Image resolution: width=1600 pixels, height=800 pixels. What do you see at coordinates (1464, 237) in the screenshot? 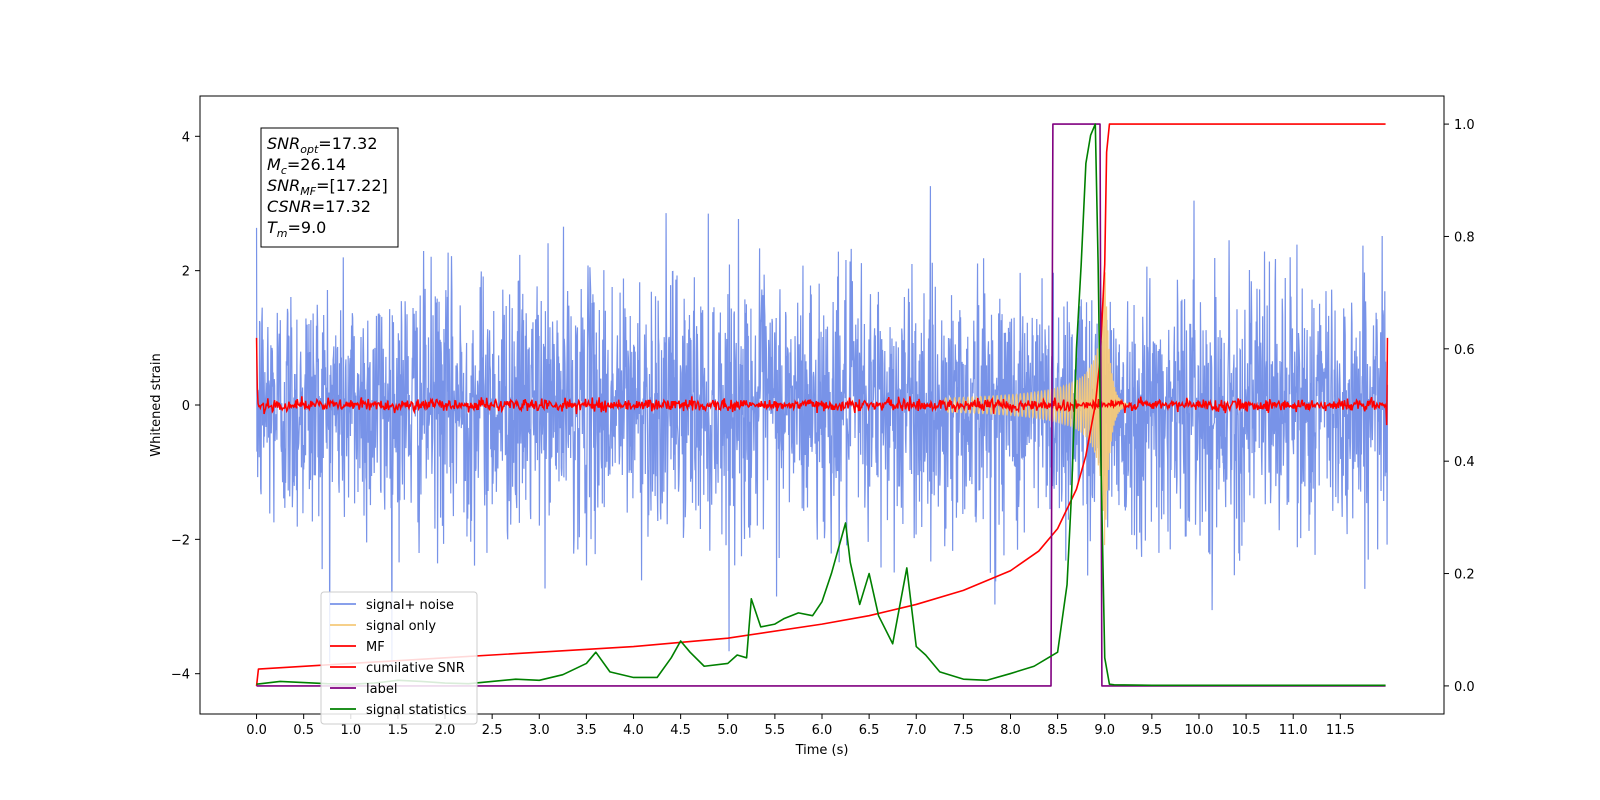
I see `y-tick-label-right: 0.8` at bounding box center [1464, 237].